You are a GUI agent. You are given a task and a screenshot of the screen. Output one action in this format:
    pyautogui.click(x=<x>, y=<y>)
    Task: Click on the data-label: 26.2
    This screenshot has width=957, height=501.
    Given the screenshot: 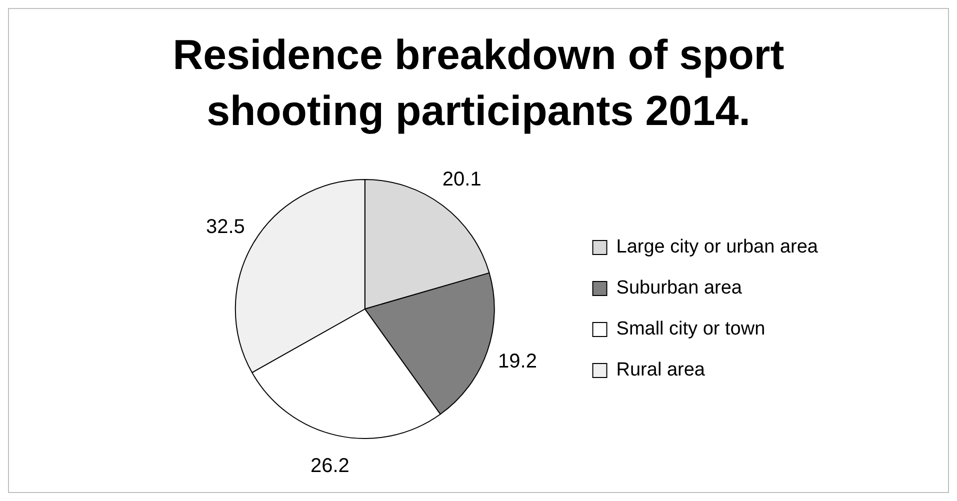 What is the action you would take?
    pyautogui.click(x=330, y=466)
    